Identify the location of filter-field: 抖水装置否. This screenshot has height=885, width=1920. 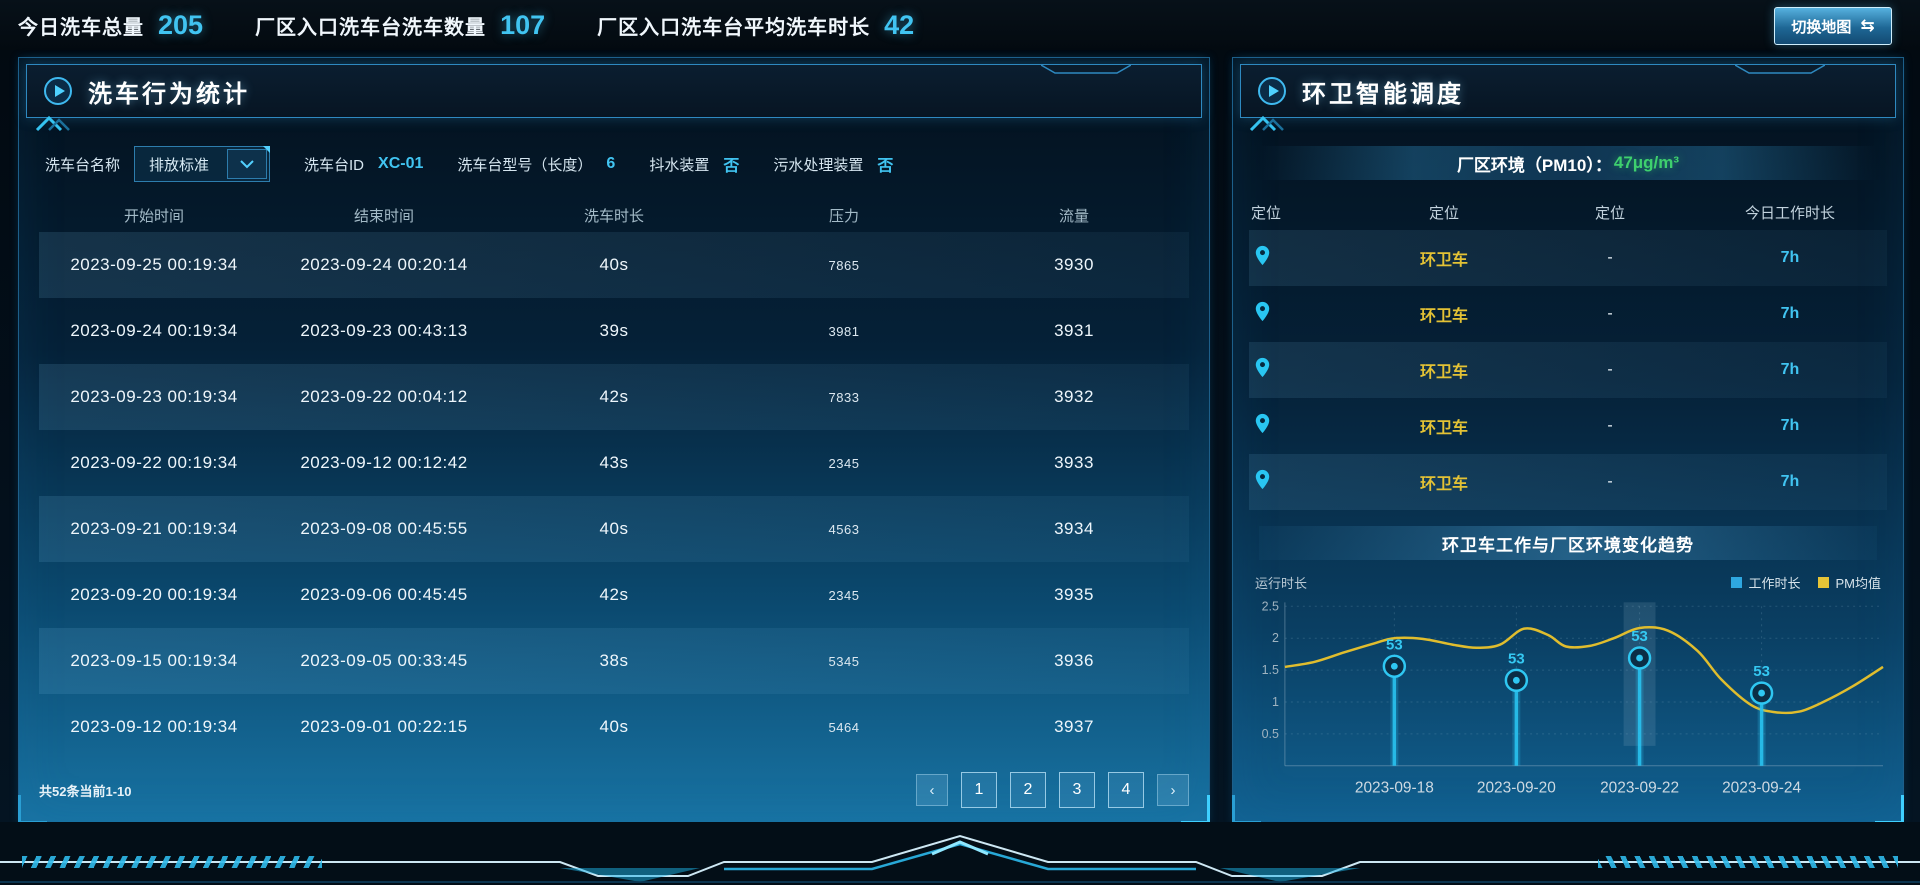
(694, 164).